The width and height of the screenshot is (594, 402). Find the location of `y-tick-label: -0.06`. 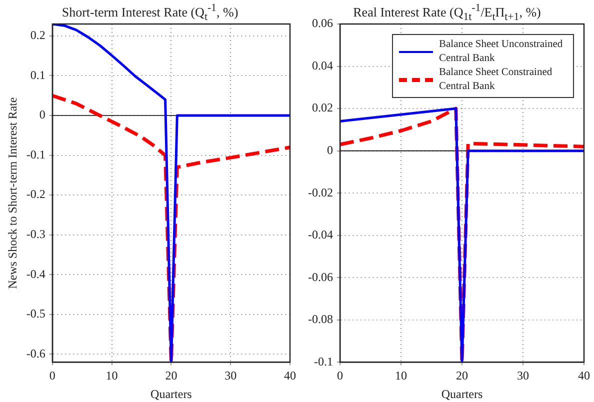

y-tick-label: -0.06 is located at coordinates (320, 277).